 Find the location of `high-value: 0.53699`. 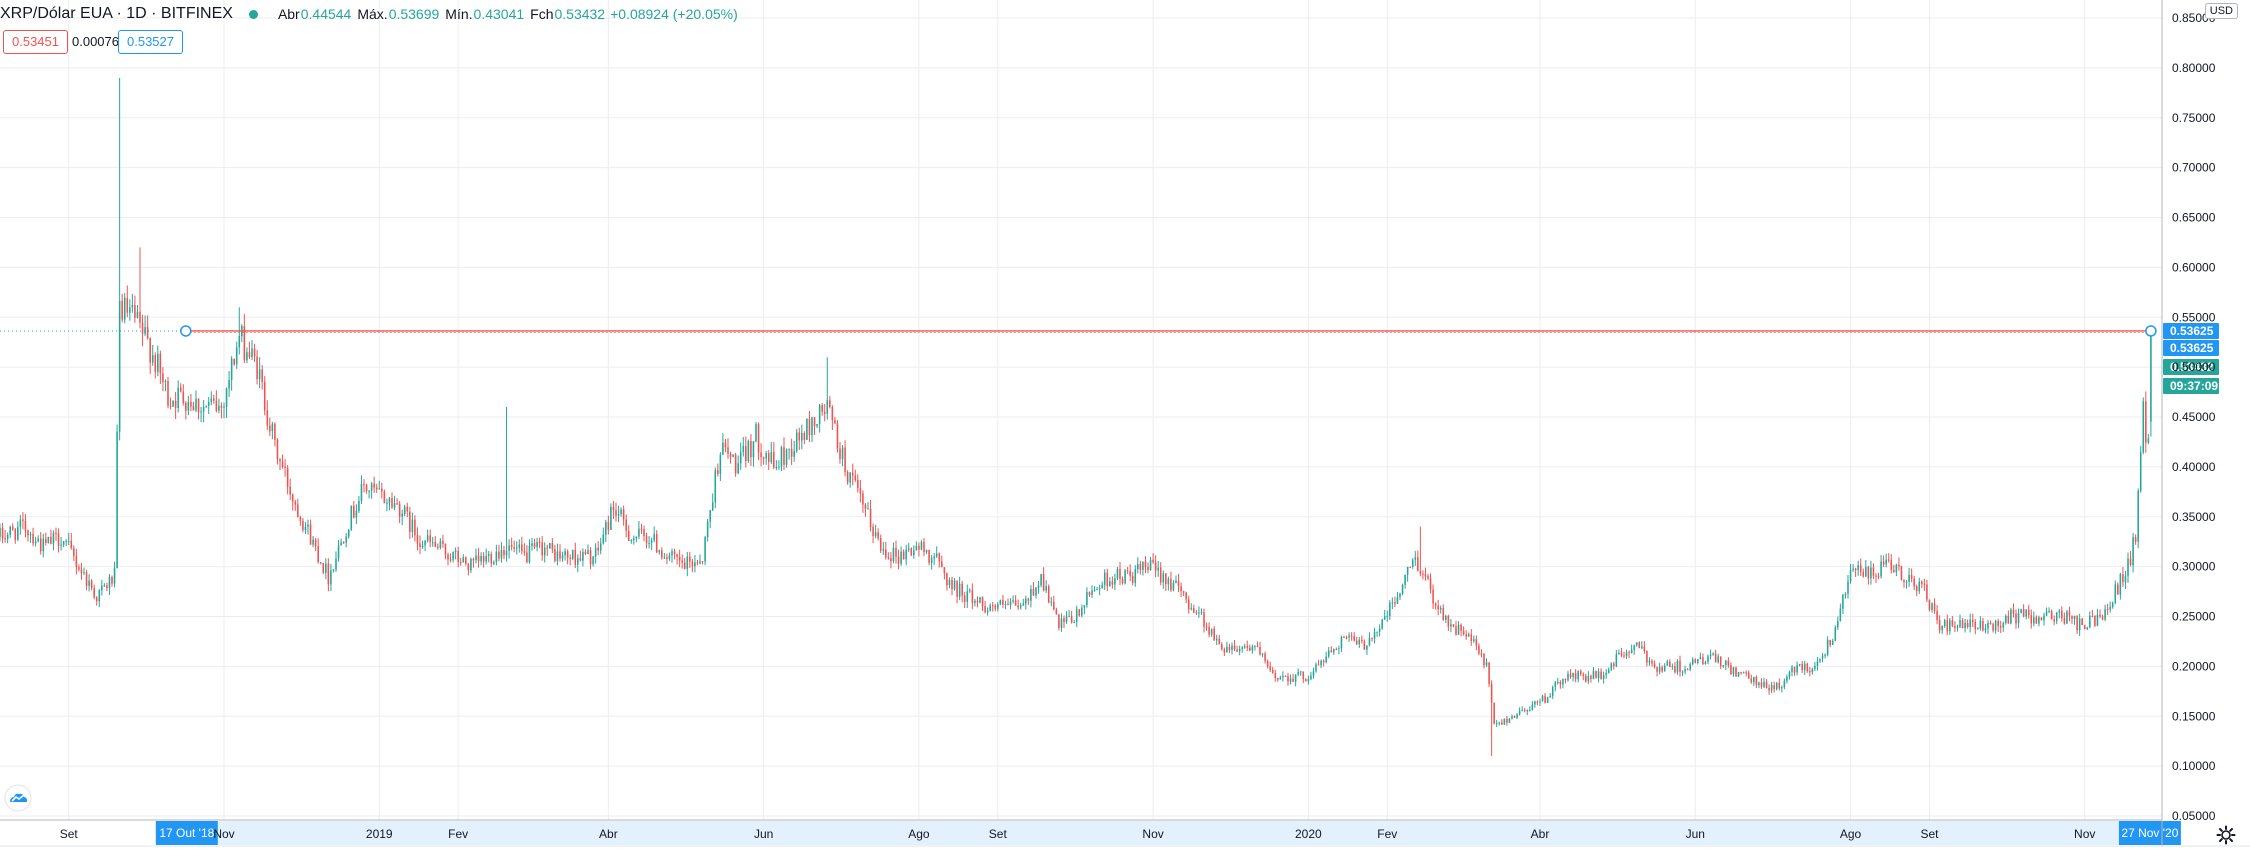

high-value: 0.53699 is located at coordinates (414, 14).